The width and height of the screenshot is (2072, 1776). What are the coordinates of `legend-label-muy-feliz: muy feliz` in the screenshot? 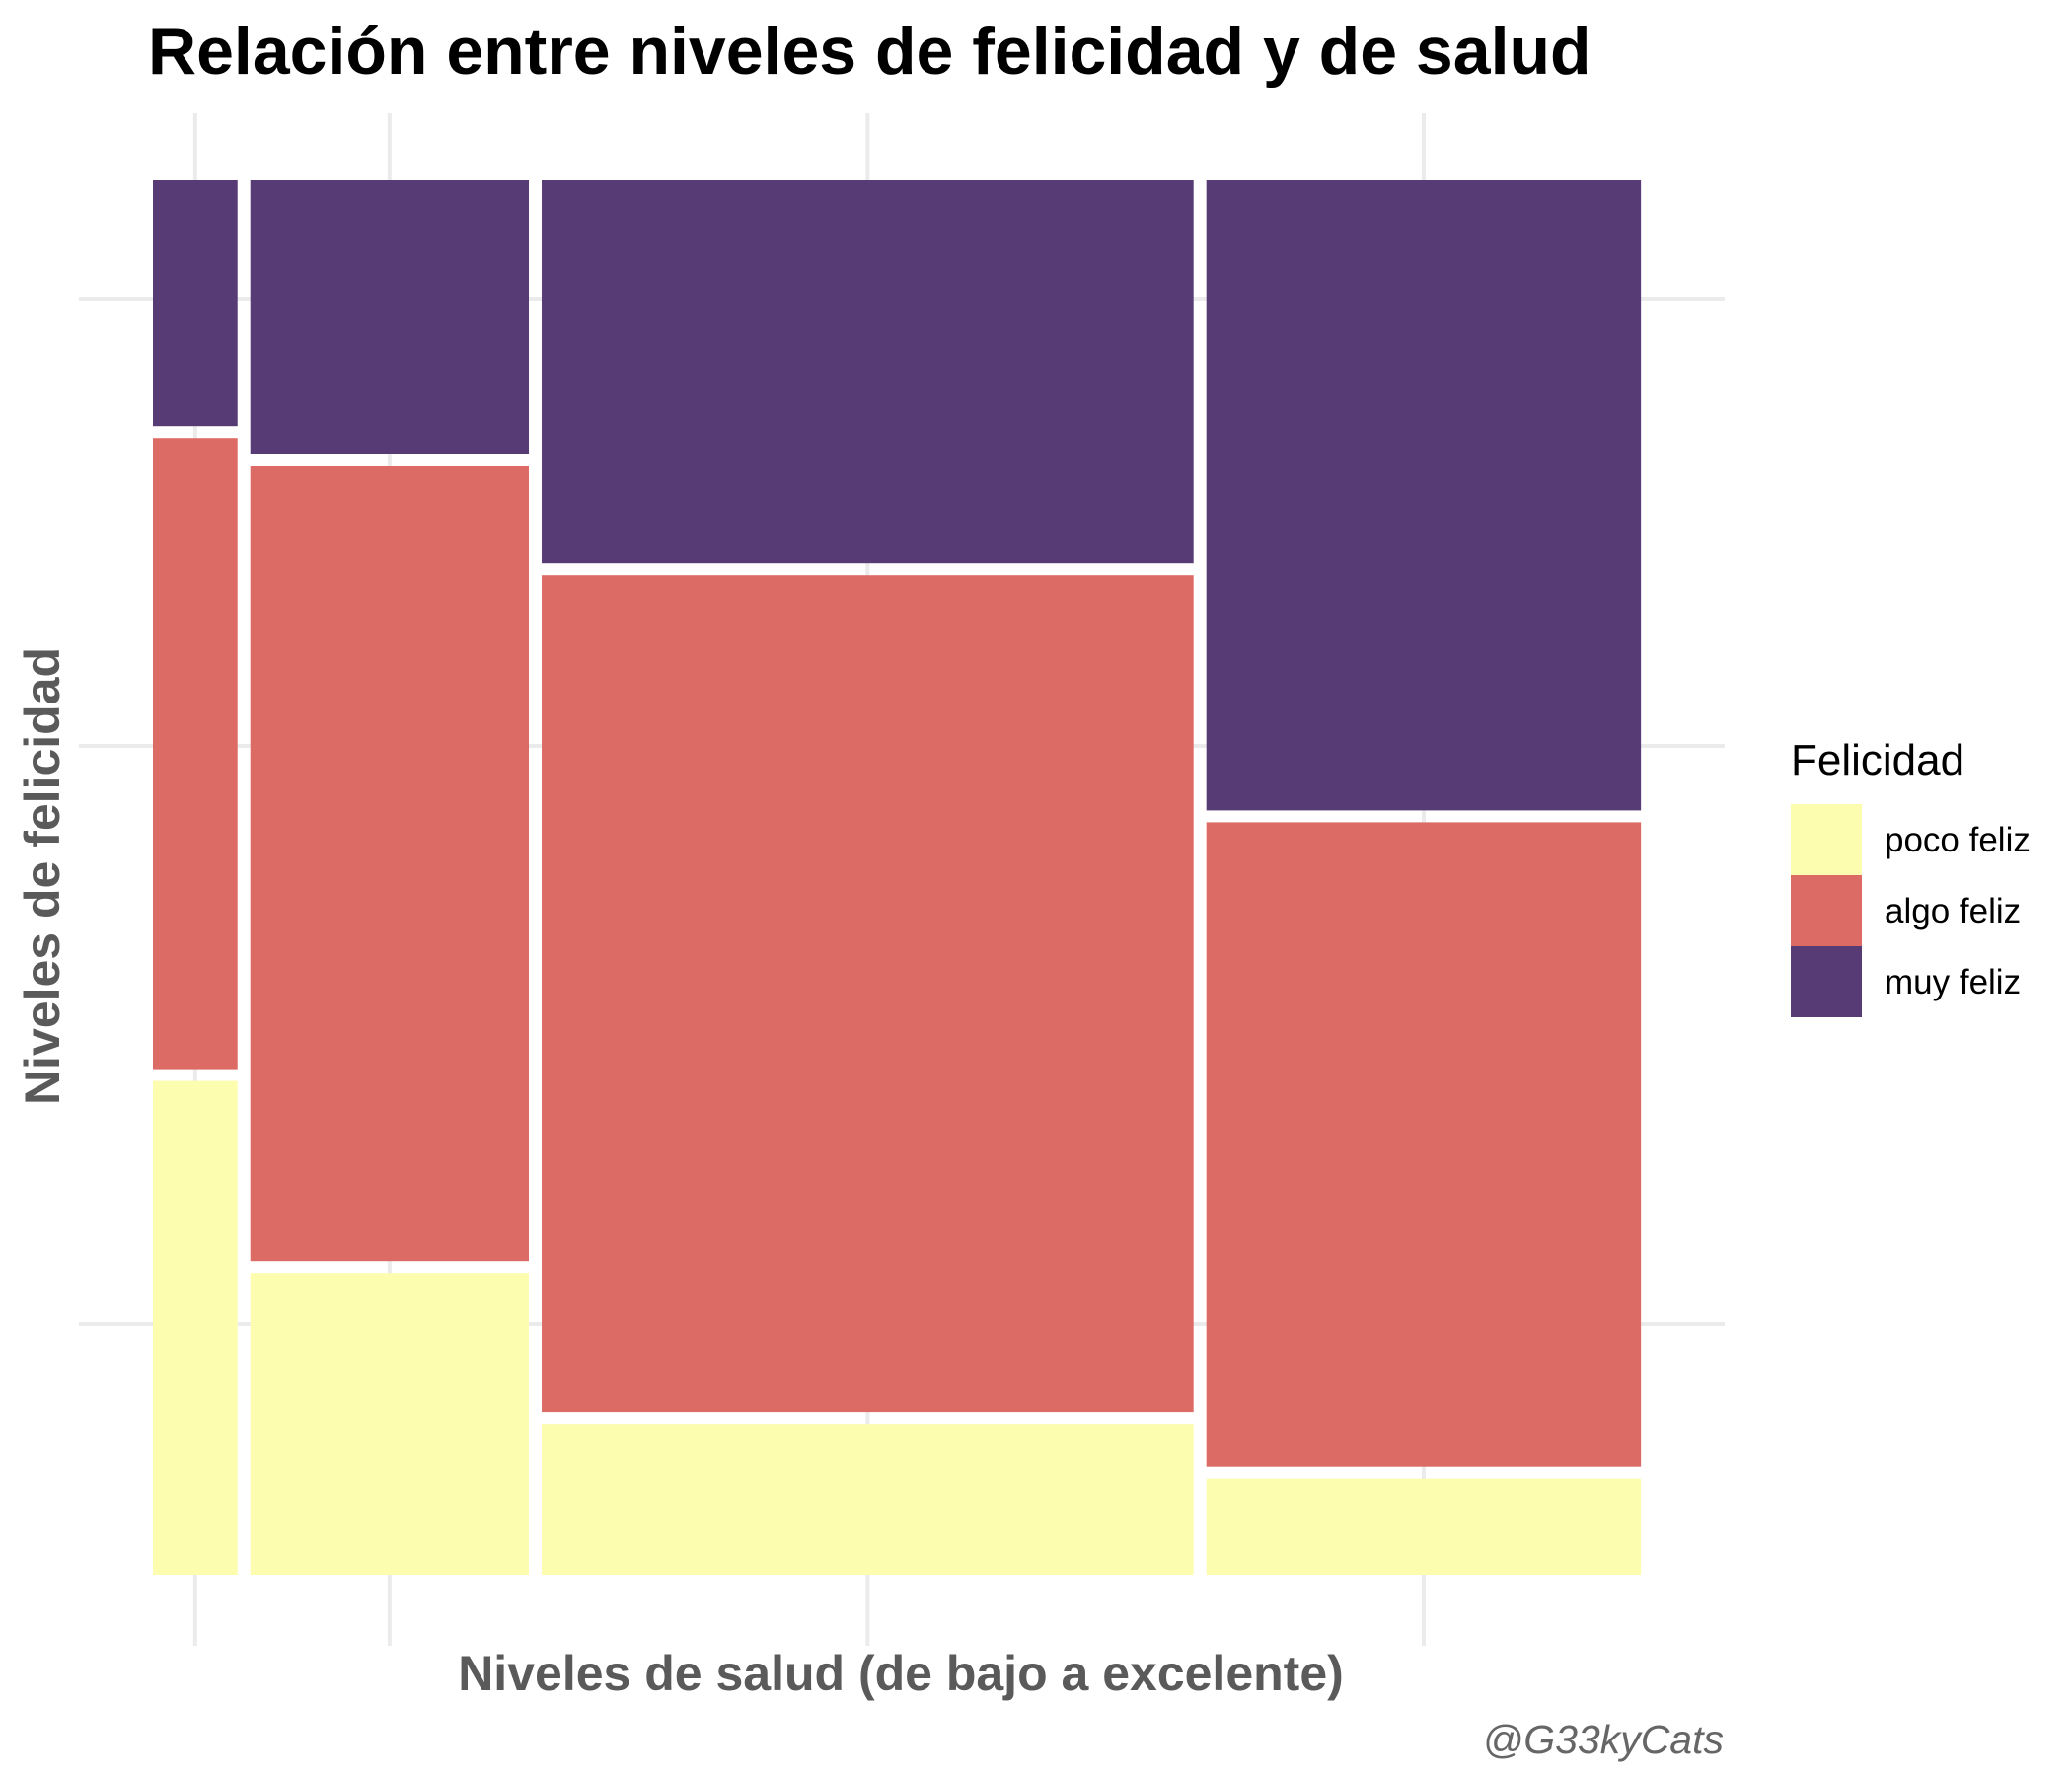 It's located at (1953, 982).